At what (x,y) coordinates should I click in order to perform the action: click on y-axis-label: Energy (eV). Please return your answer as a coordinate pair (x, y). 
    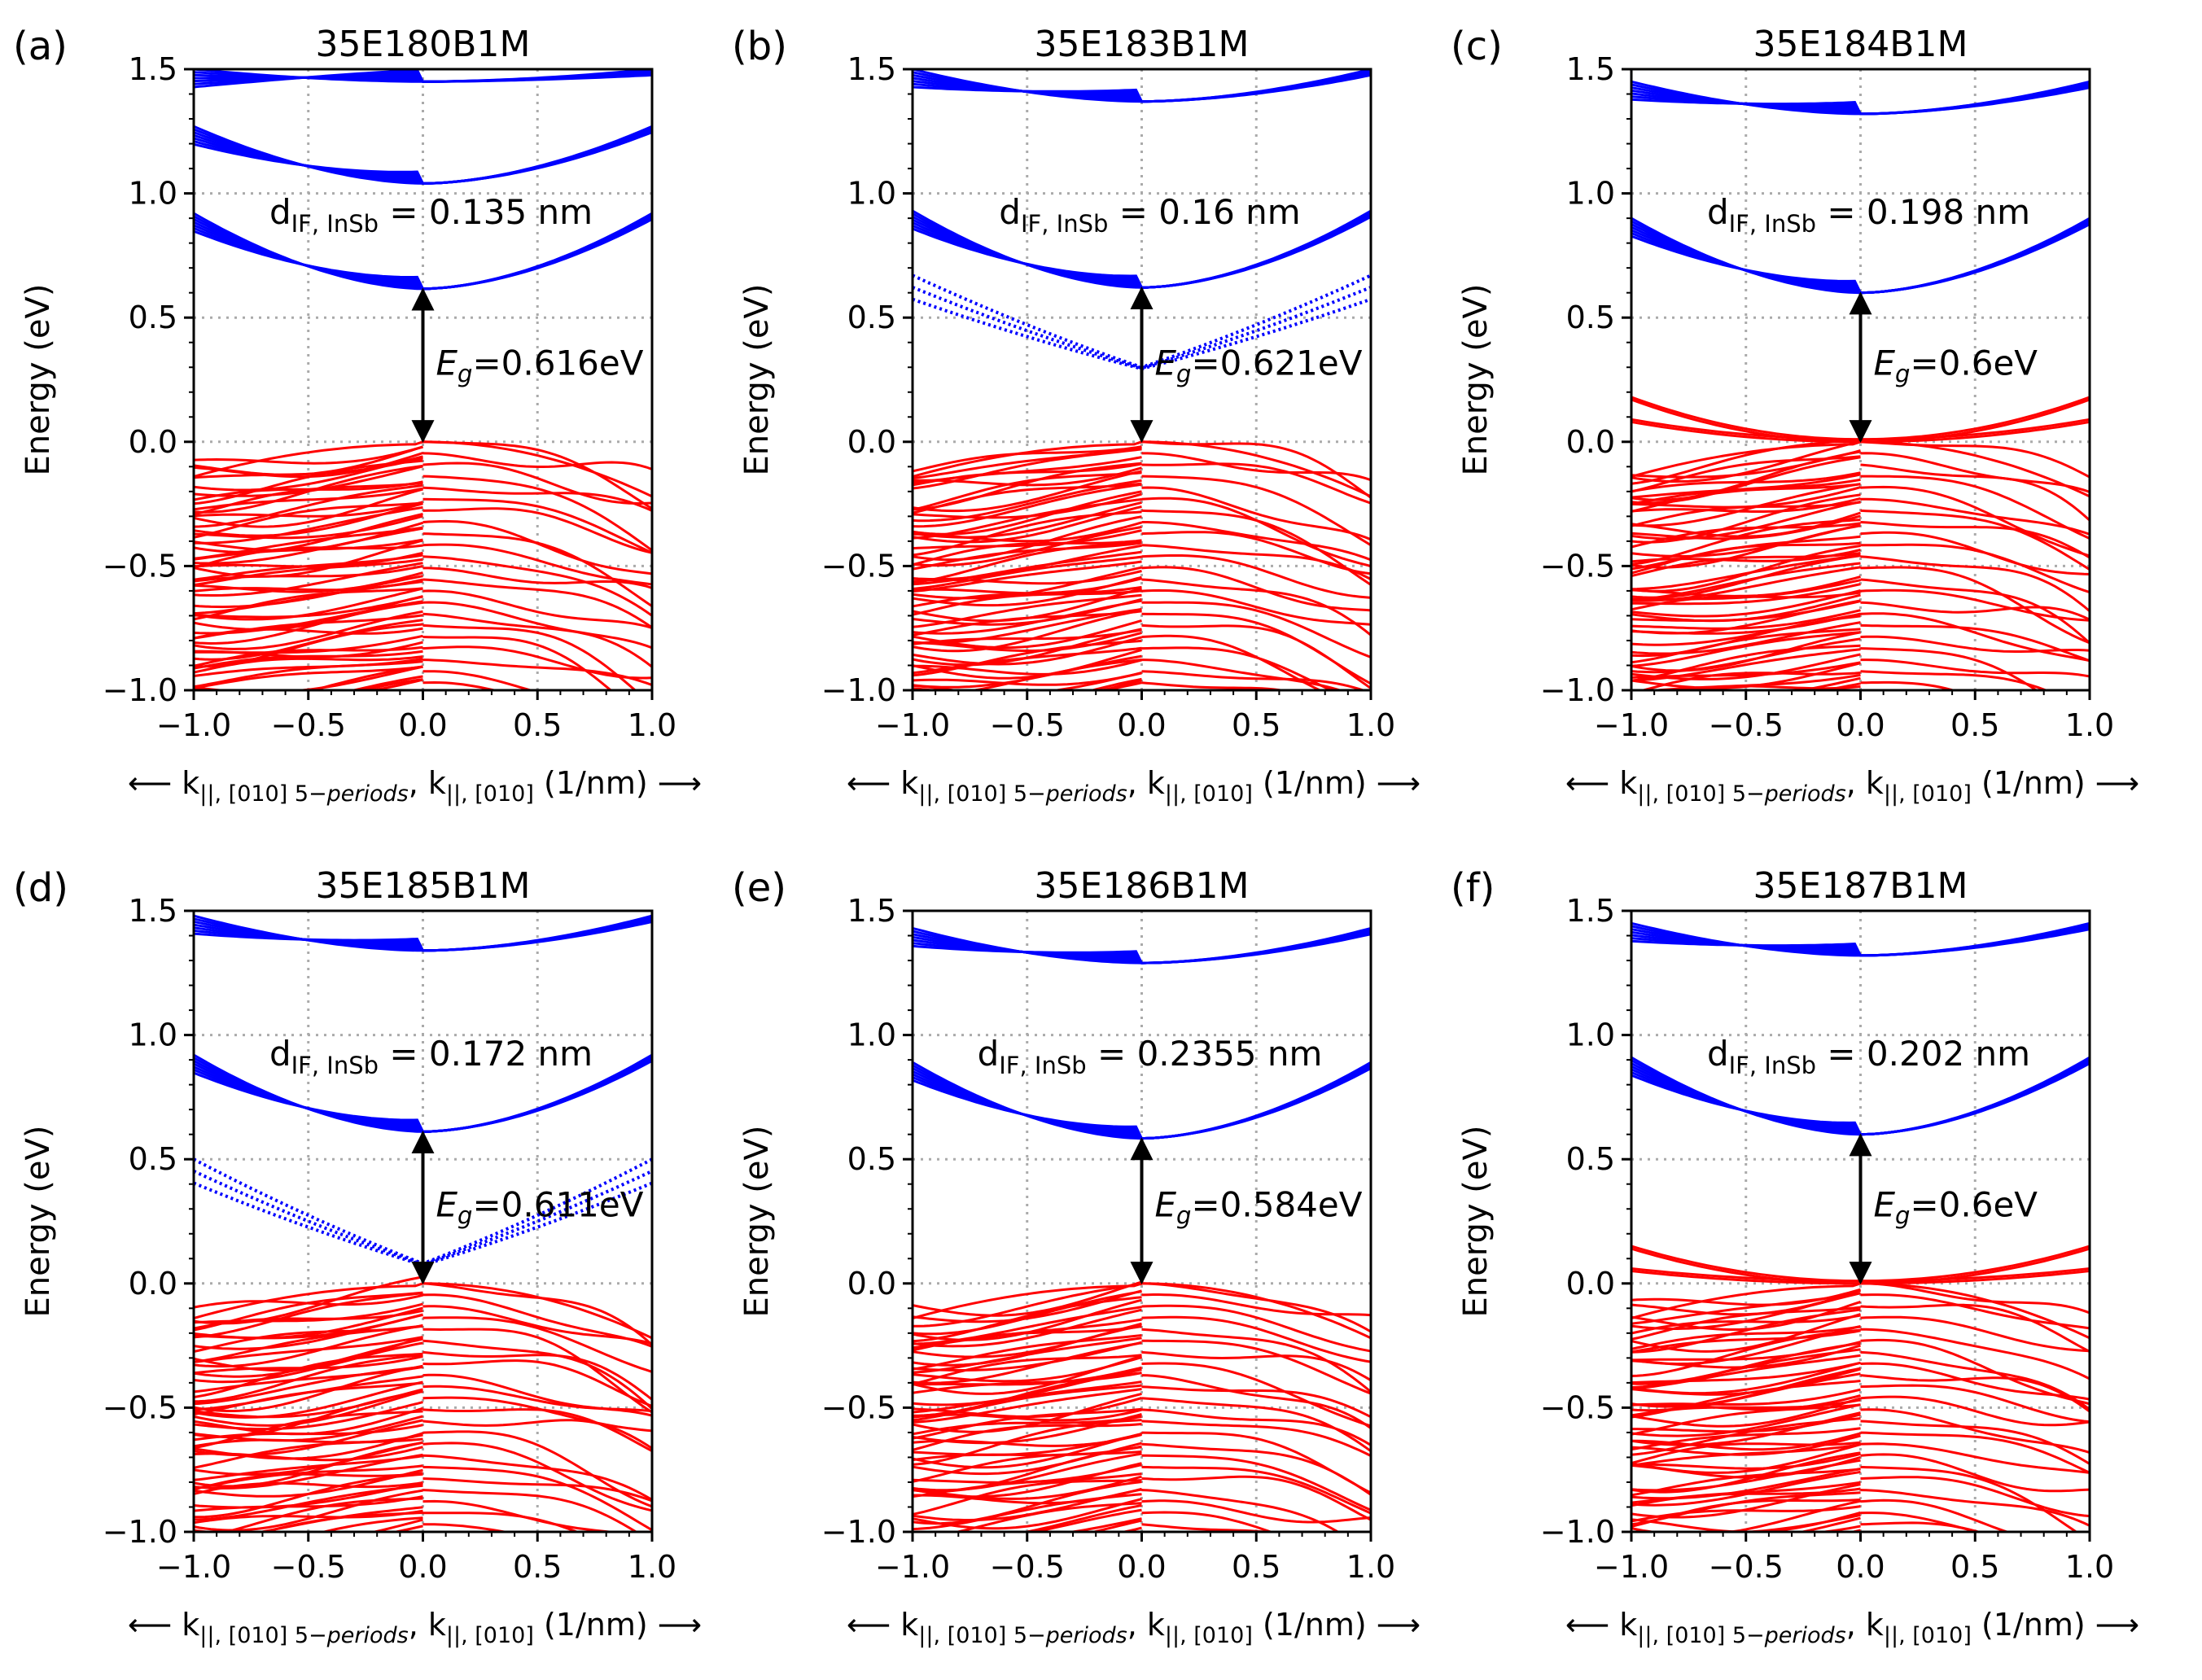
    Looking at the image, I should click on (39, 380).